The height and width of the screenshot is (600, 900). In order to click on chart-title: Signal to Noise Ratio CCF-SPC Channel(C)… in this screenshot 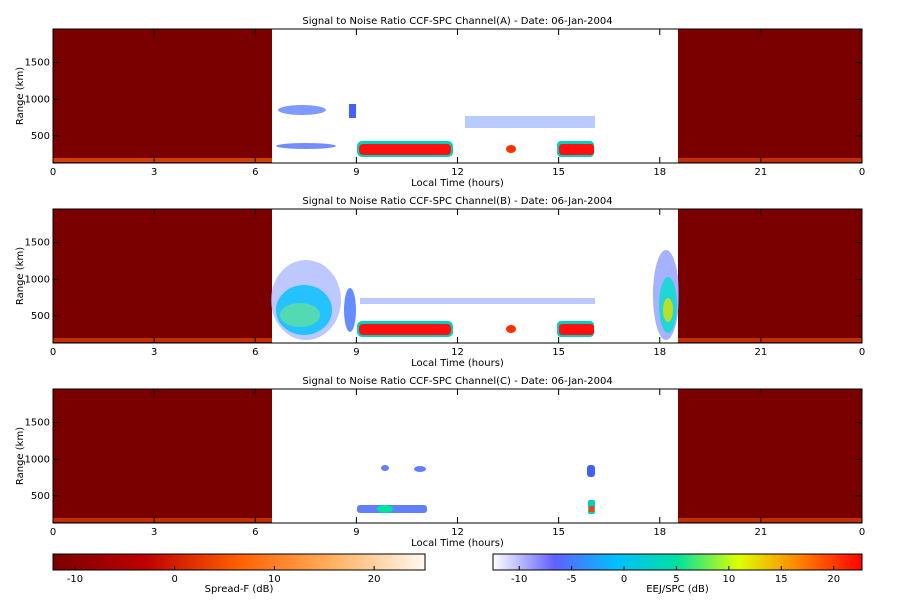, I will do `click(457, 381)`.